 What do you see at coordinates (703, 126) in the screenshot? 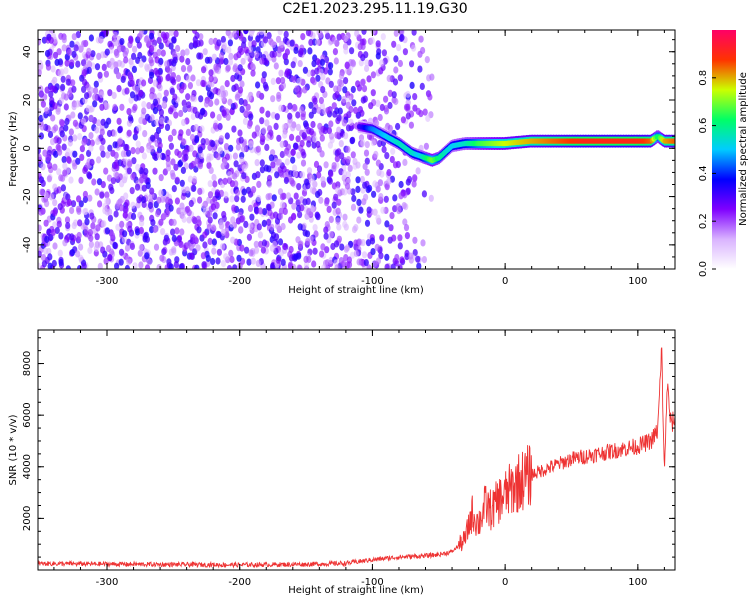
I see `colorbar-tick-label: 0.6` at bounding box center [703, 126].